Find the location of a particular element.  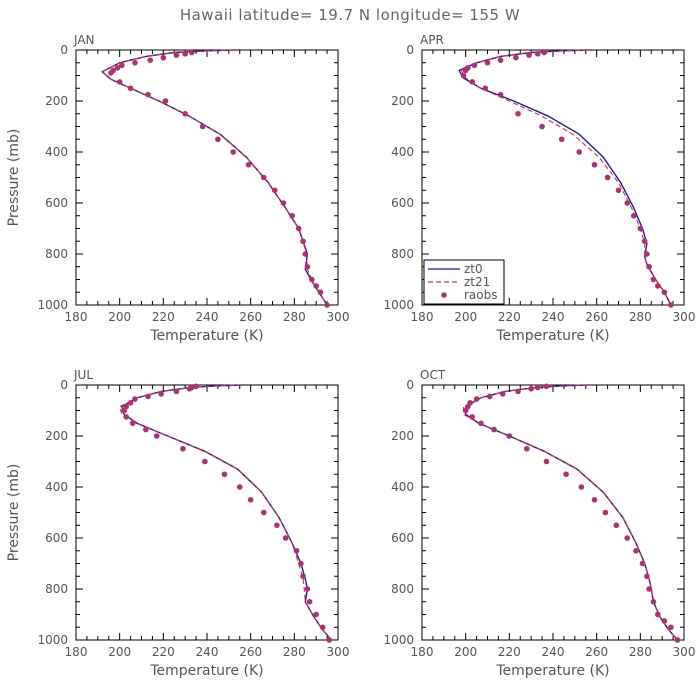

y-tick-label: 0 is located at coordinates (64, 385).